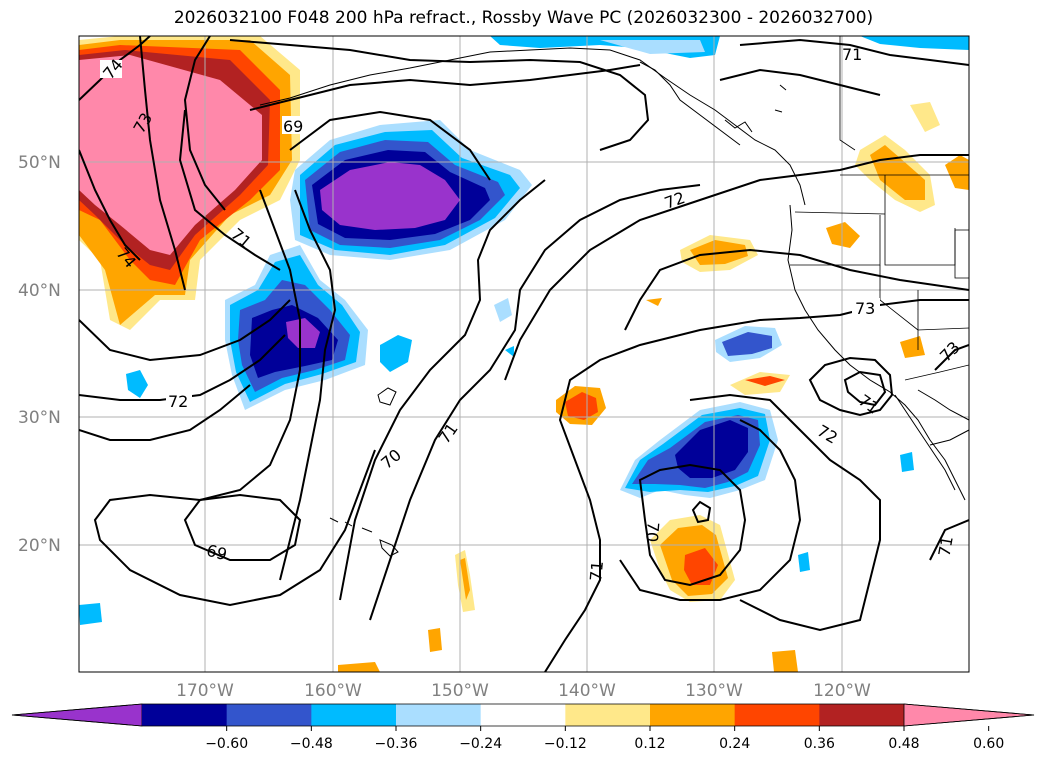 This screenshot has height=765, width=1047. I want to click on contour-72-east, so click(851, 386).